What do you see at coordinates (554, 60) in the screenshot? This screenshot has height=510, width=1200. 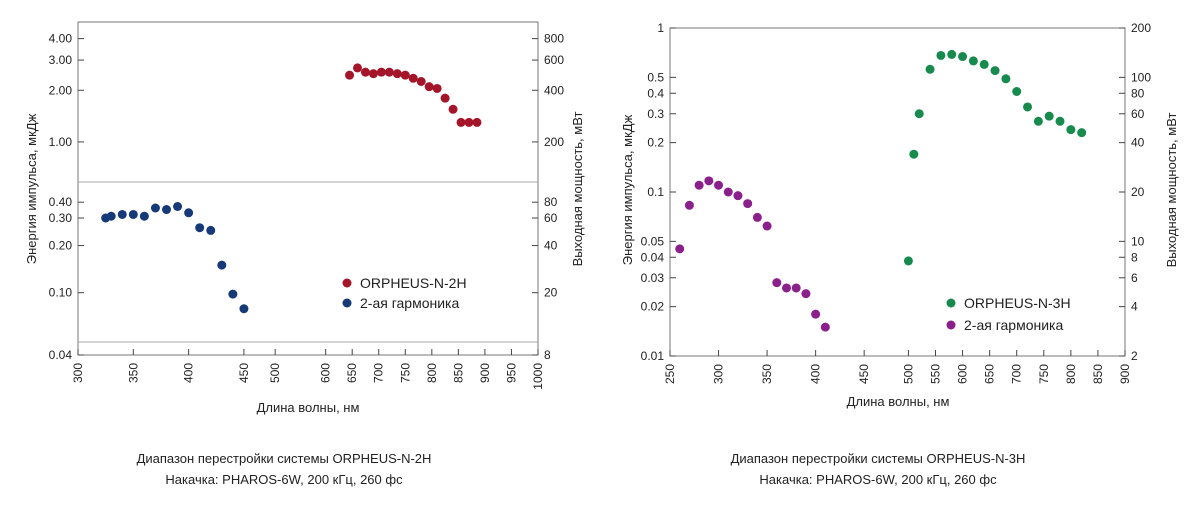 I see `y2-tick-label: 600` at bounding box center [554, 60].